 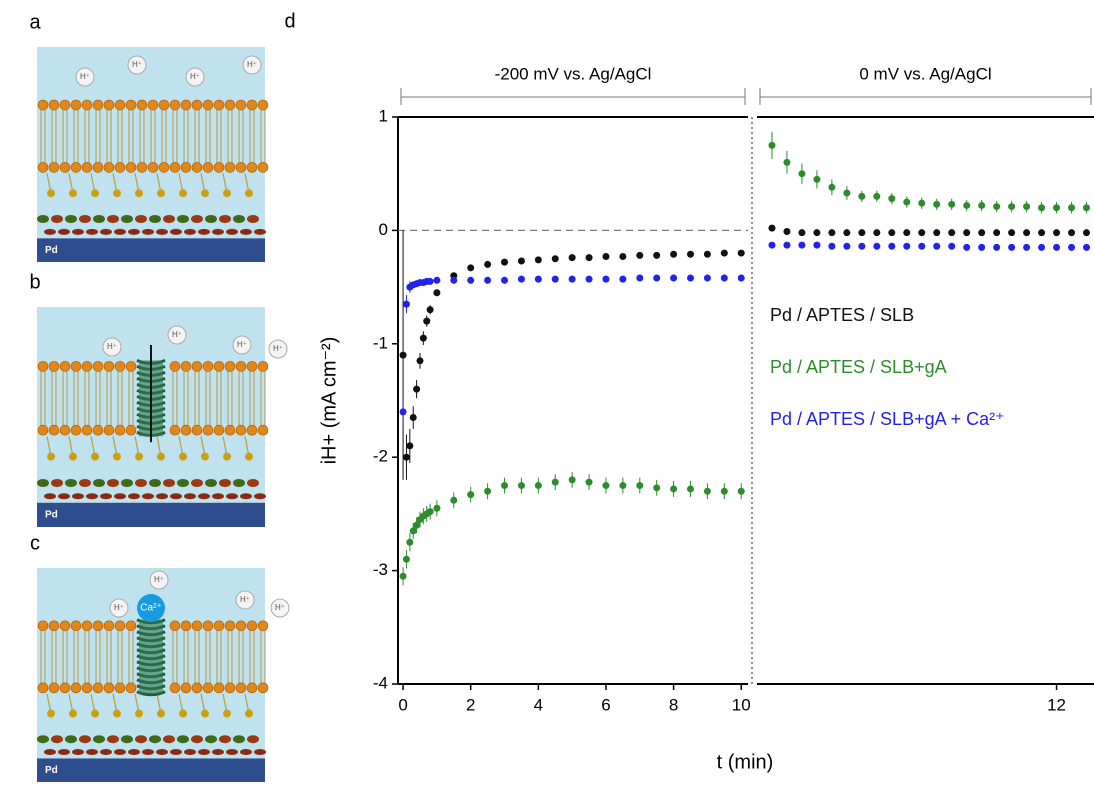 I want to click on legend-label: Pd / APTES / SLB+gA, so click(x=858, y=367).